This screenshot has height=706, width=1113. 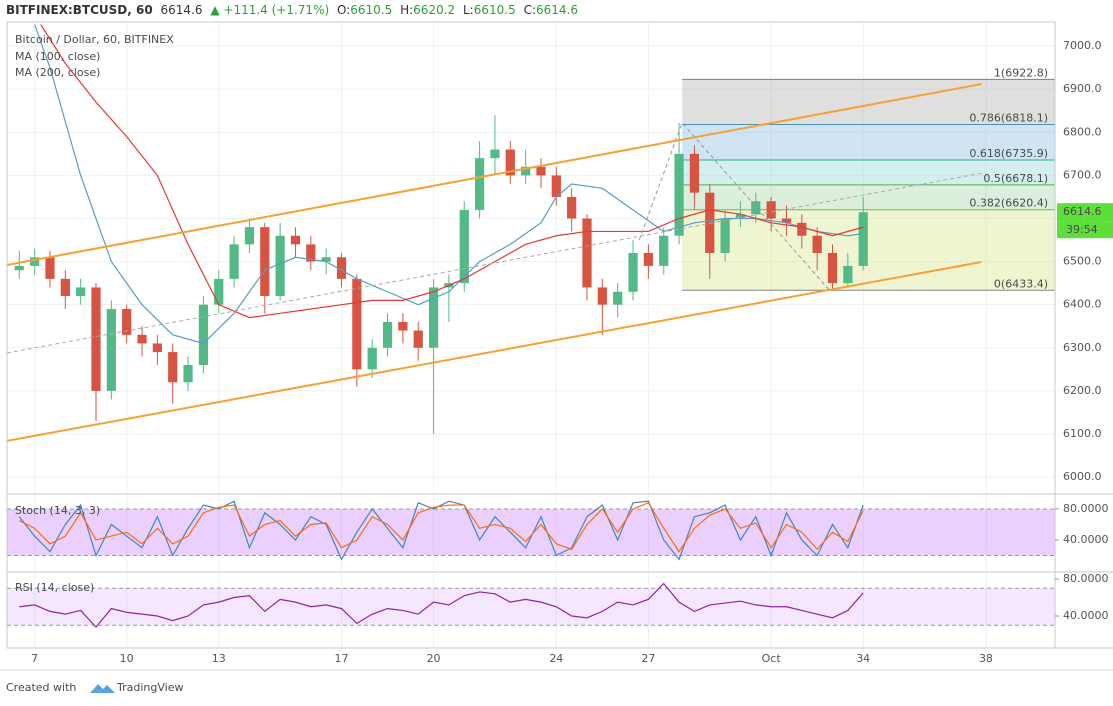 What do you see at coordinates (863, 658) in the screenshot?
I see `x-tick-label: 34` at bounding box center [863, 658].